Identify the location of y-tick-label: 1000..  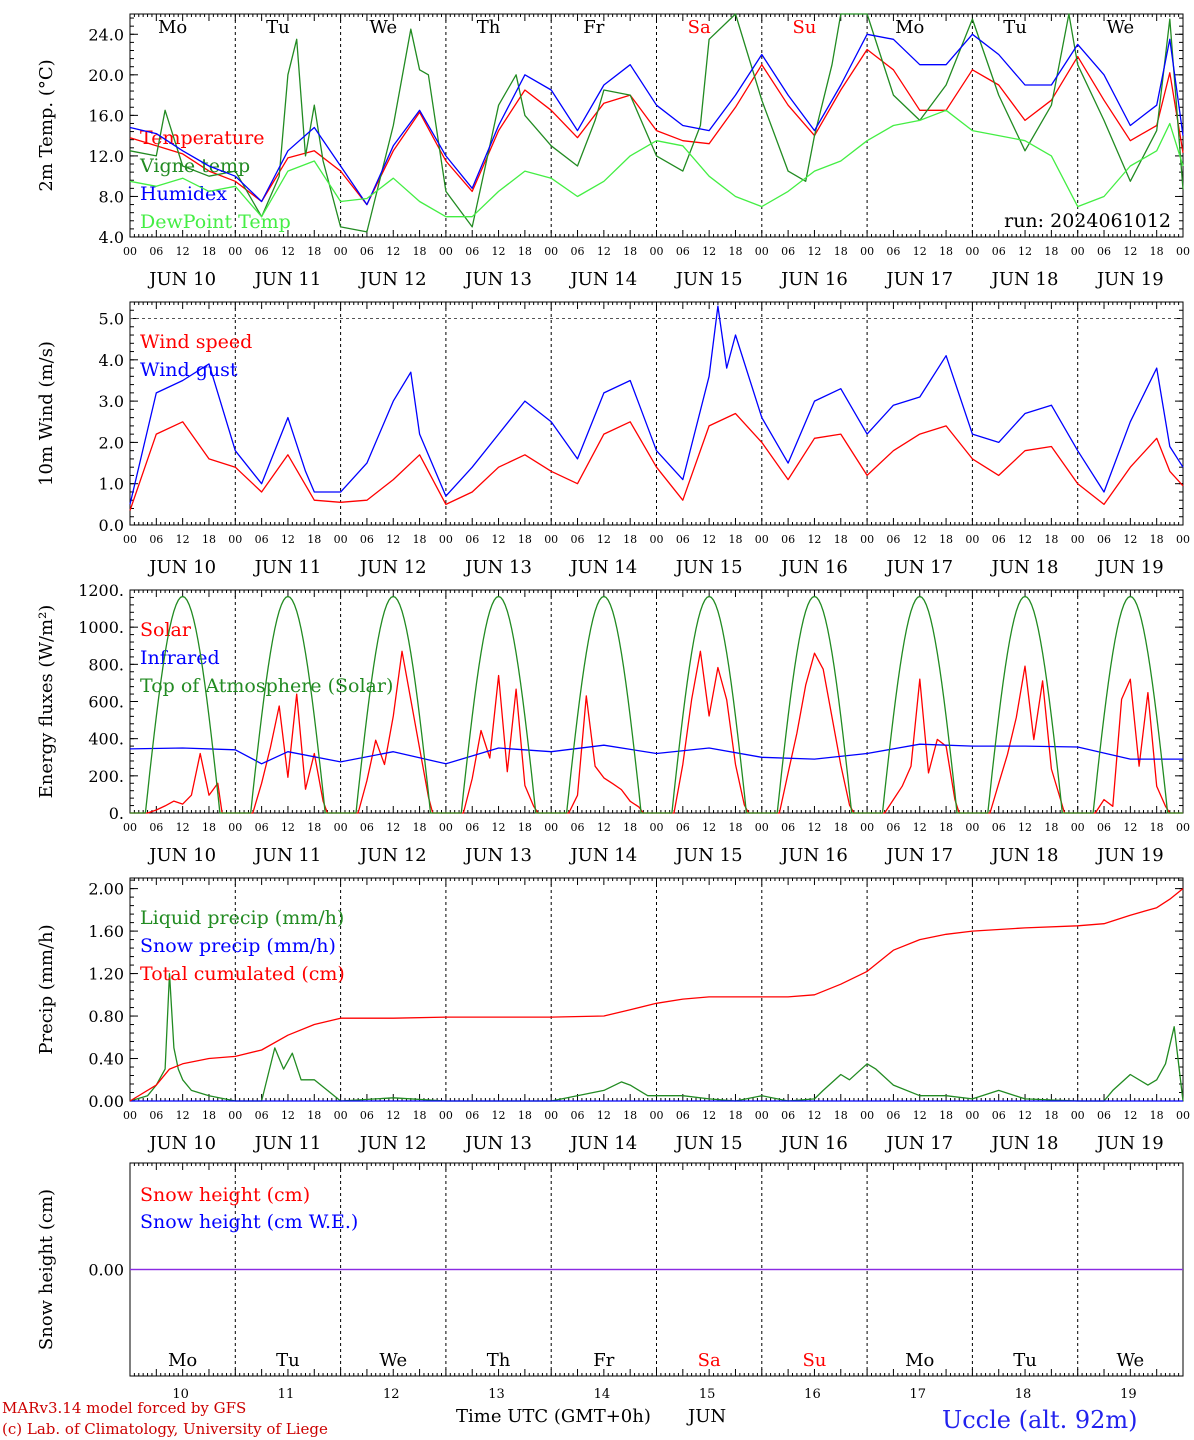
(101, 627).